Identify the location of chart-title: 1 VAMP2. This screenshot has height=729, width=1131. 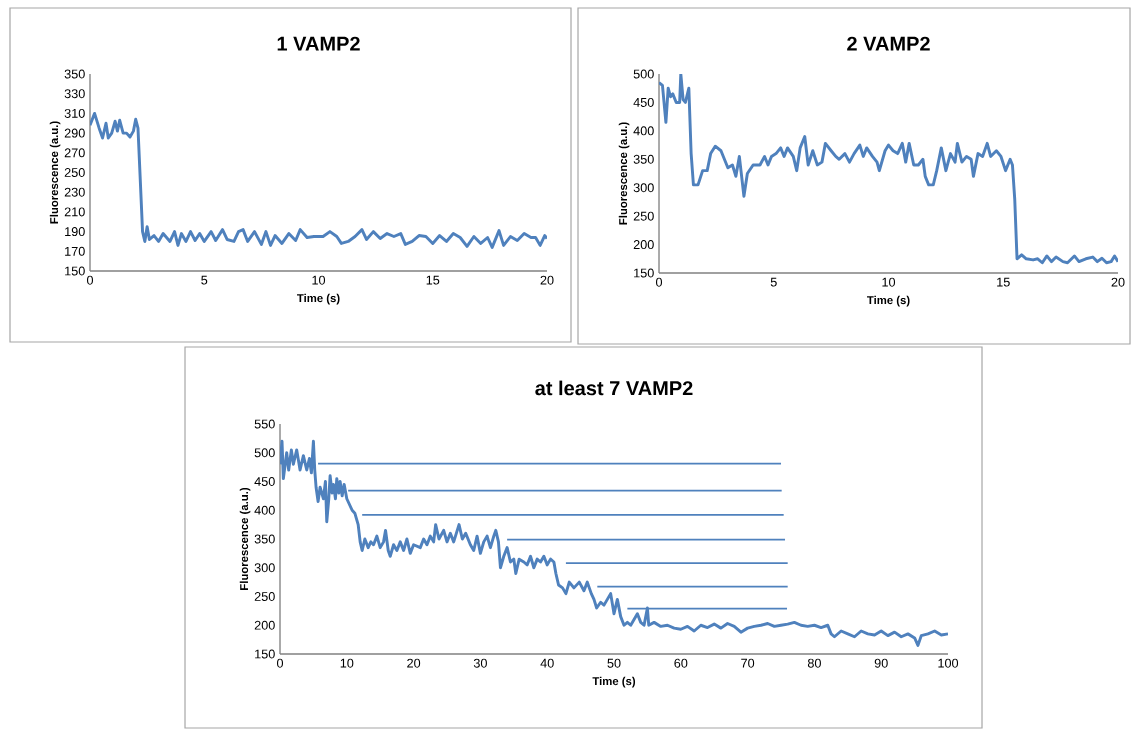
(318, 43).